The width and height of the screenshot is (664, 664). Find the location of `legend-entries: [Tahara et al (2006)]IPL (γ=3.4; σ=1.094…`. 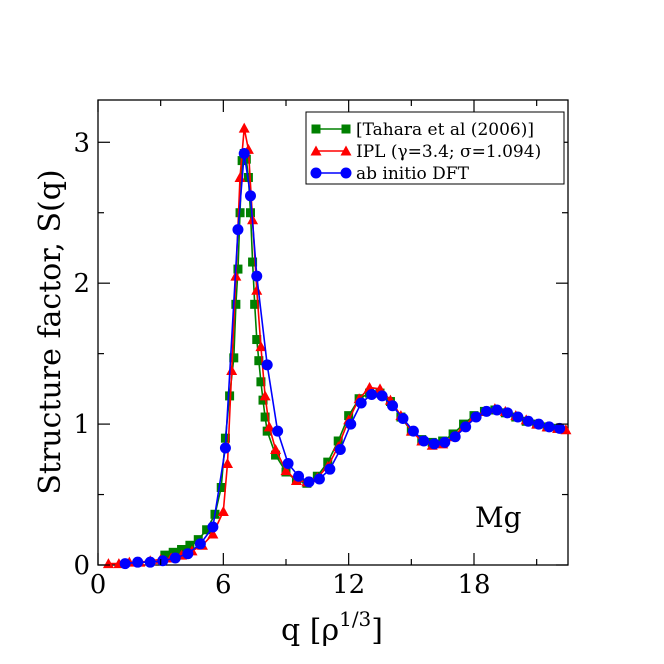

legend-entries: [Tahara et al (2006)]IPL (γ=3.4; σ=1.094… is located at coordinates (425, 152).